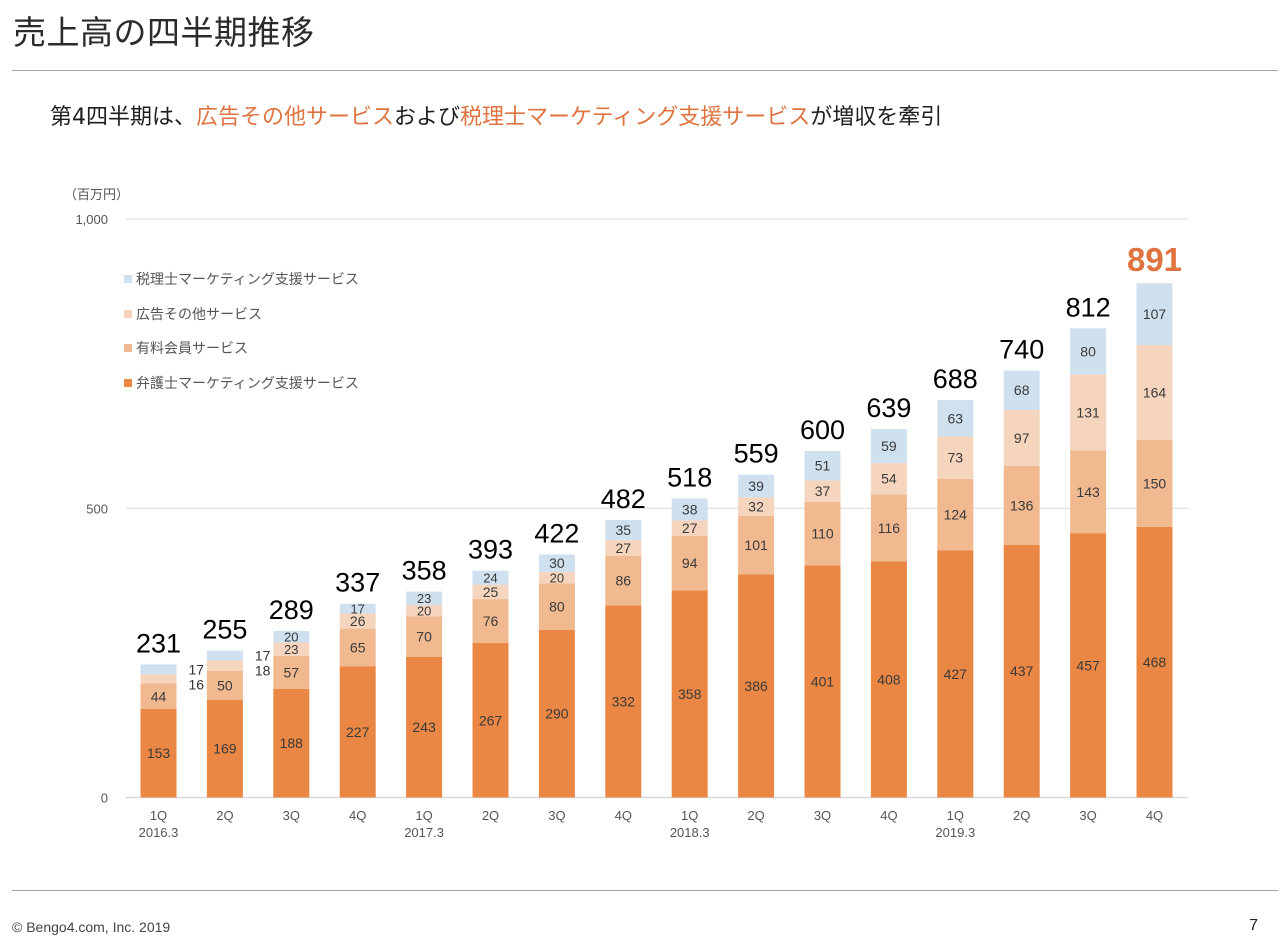  I want to click on segment-label: 267, so click(491, 720).